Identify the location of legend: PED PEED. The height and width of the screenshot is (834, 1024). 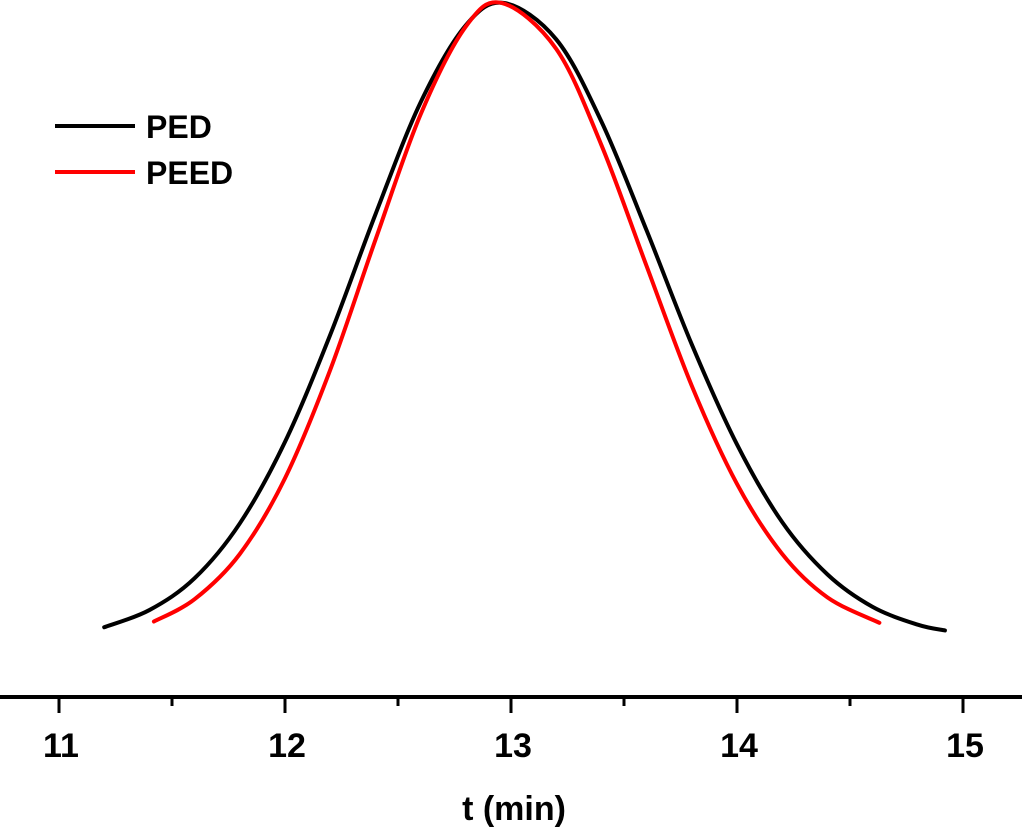
(144, 150).